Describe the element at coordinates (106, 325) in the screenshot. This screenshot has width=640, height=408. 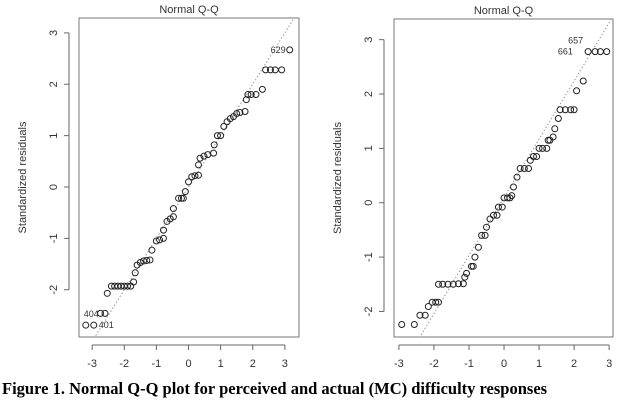
I see `point-annotation: 401` at that location.